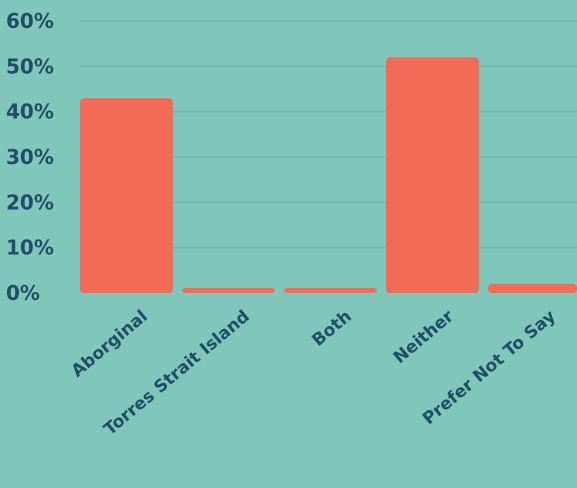 The height and width of the screenshot is (488, 577). I want to click on y-tick-label: 30%, so click(30, 157).